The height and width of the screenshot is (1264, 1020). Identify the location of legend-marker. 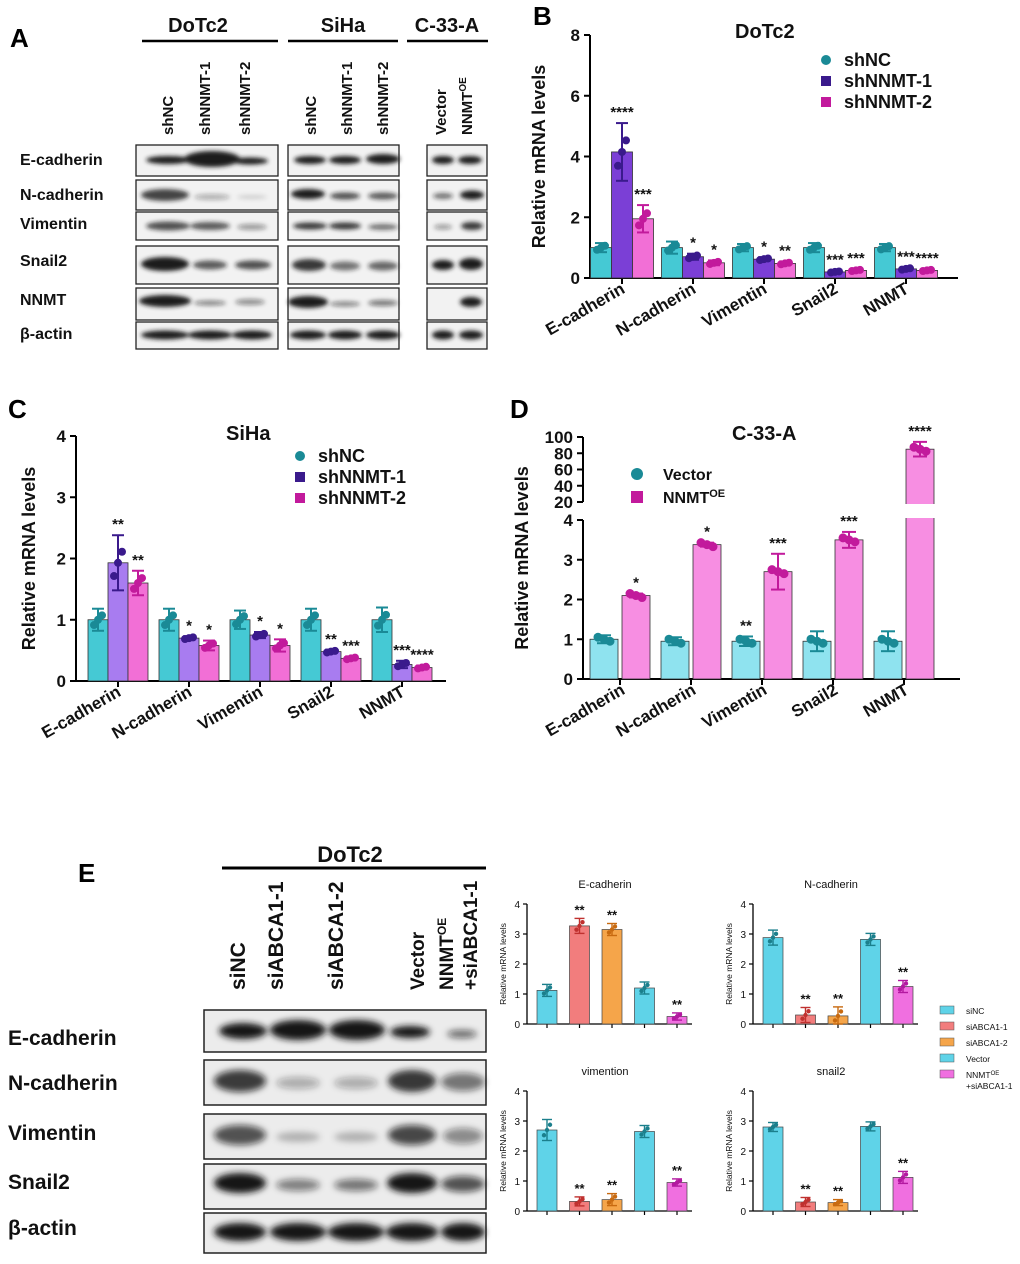
(300, 477).